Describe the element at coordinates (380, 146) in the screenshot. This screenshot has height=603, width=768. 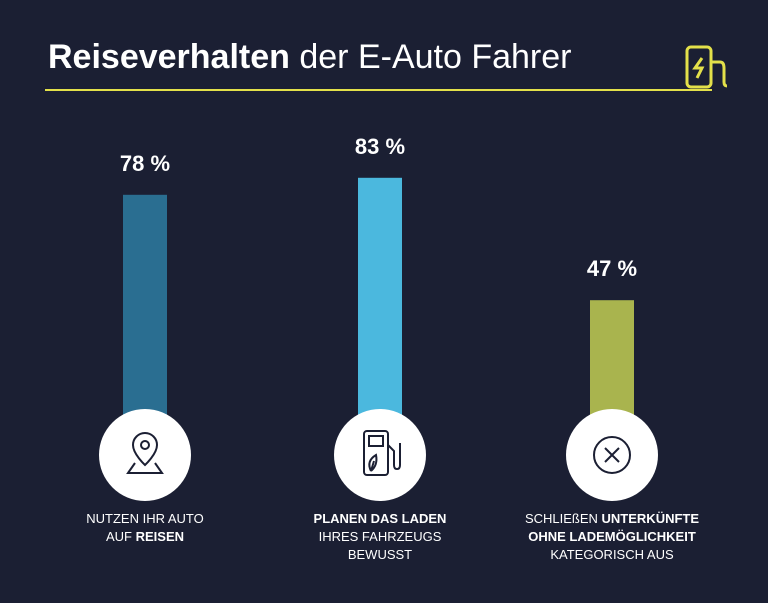
I see `value-label: 83 %` at that location.